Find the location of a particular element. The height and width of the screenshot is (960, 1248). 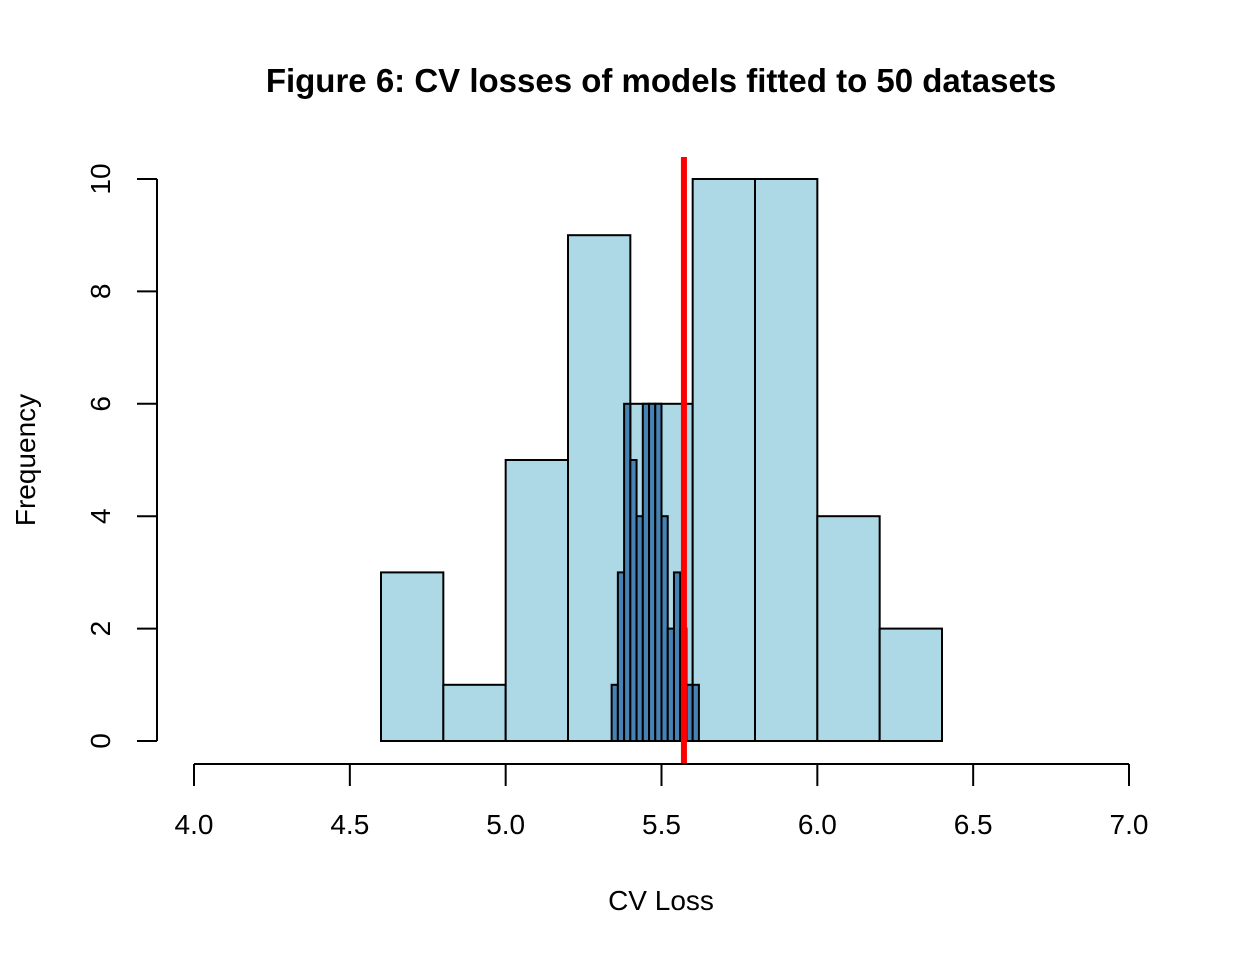

x-tick-label: 5.5 is located at coordinates (661, 824).